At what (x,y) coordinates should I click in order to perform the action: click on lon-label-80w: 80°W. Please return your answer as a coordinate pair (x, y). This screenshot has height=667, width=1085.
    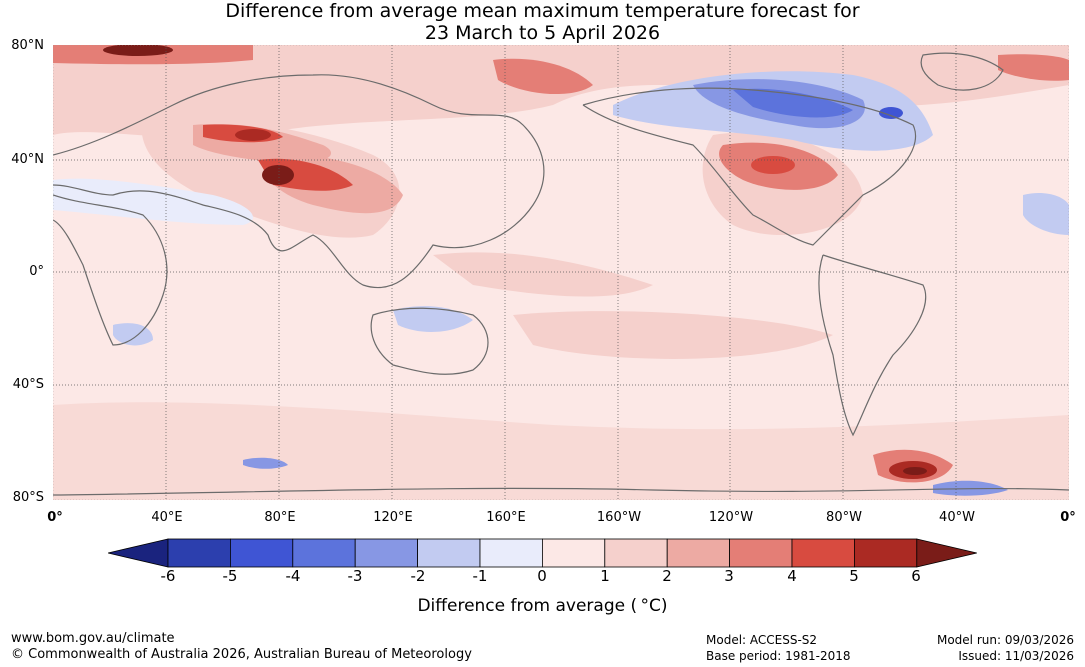
    Looking at the image, I should click on (844, 517).